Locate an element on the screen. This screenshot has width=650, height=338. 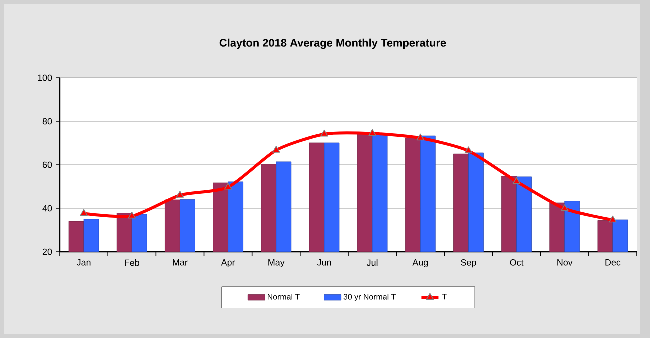
x-tick-label: Apr is located at coordinates (228, 264).